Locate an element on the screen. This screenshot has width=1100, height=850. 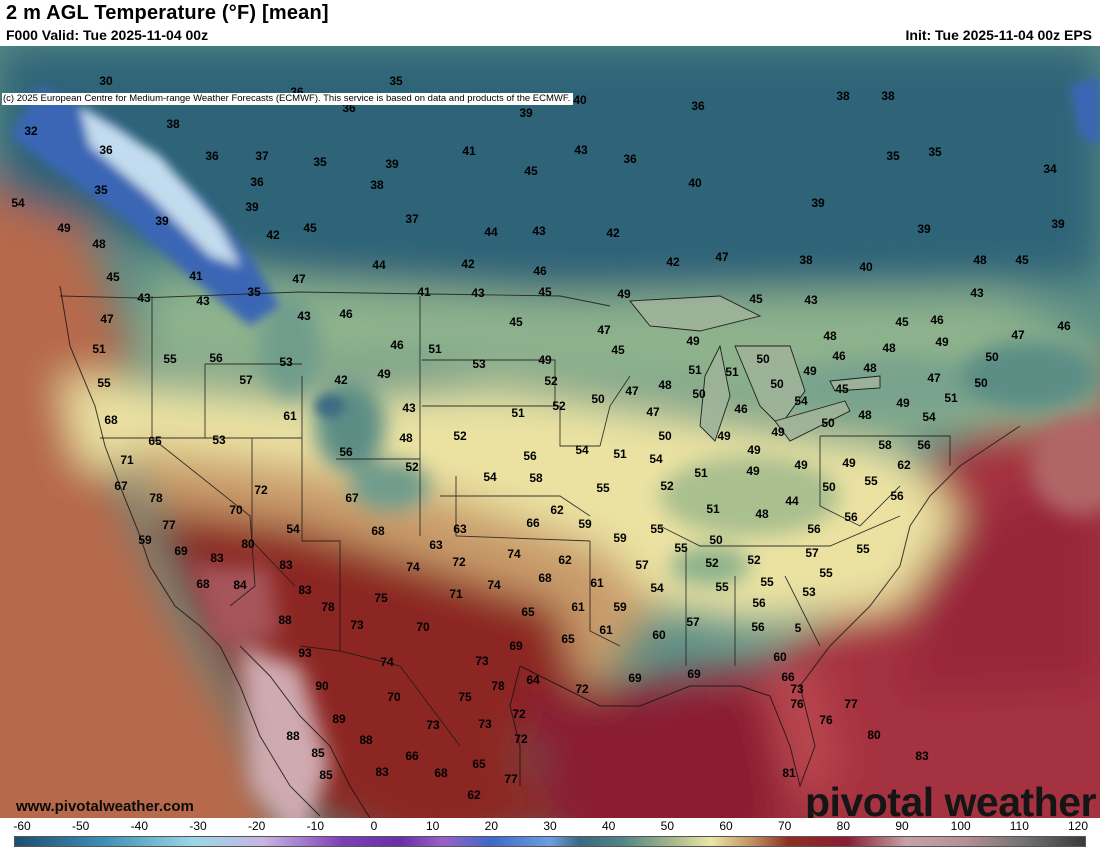
color-scale-tick: 120 is located at coordinates (1078, 826).